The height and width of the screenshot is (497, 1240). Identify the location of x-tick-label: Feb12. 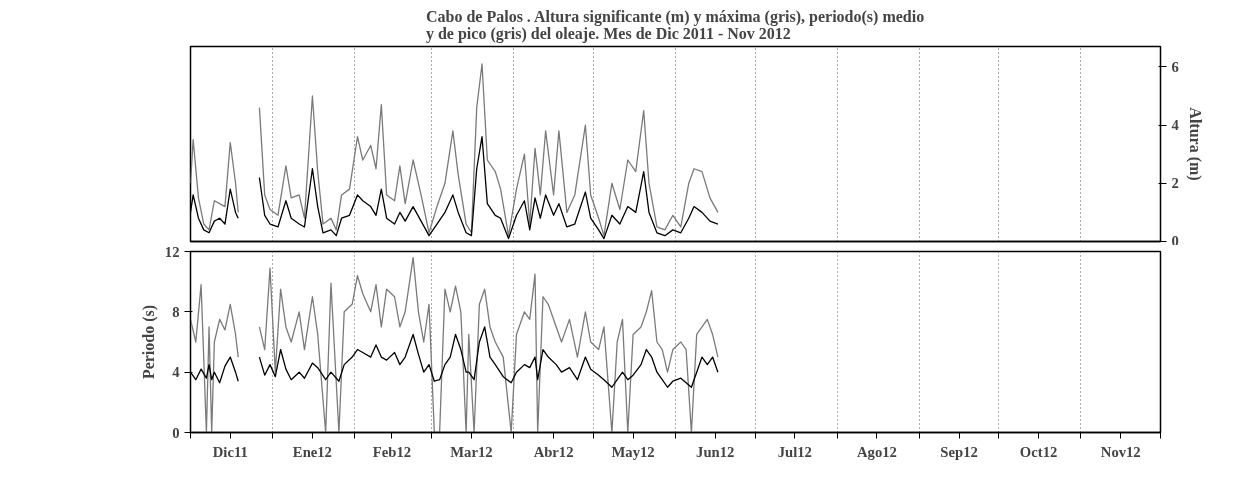
(392, 451).